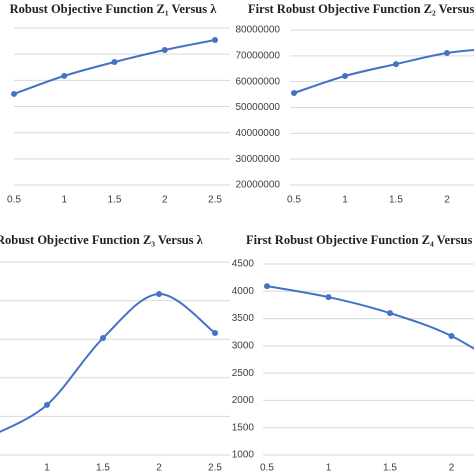 The width and height of the screenshot is (474, 474). I want to click on y-tick-label: 60000000, so click(258, 81).